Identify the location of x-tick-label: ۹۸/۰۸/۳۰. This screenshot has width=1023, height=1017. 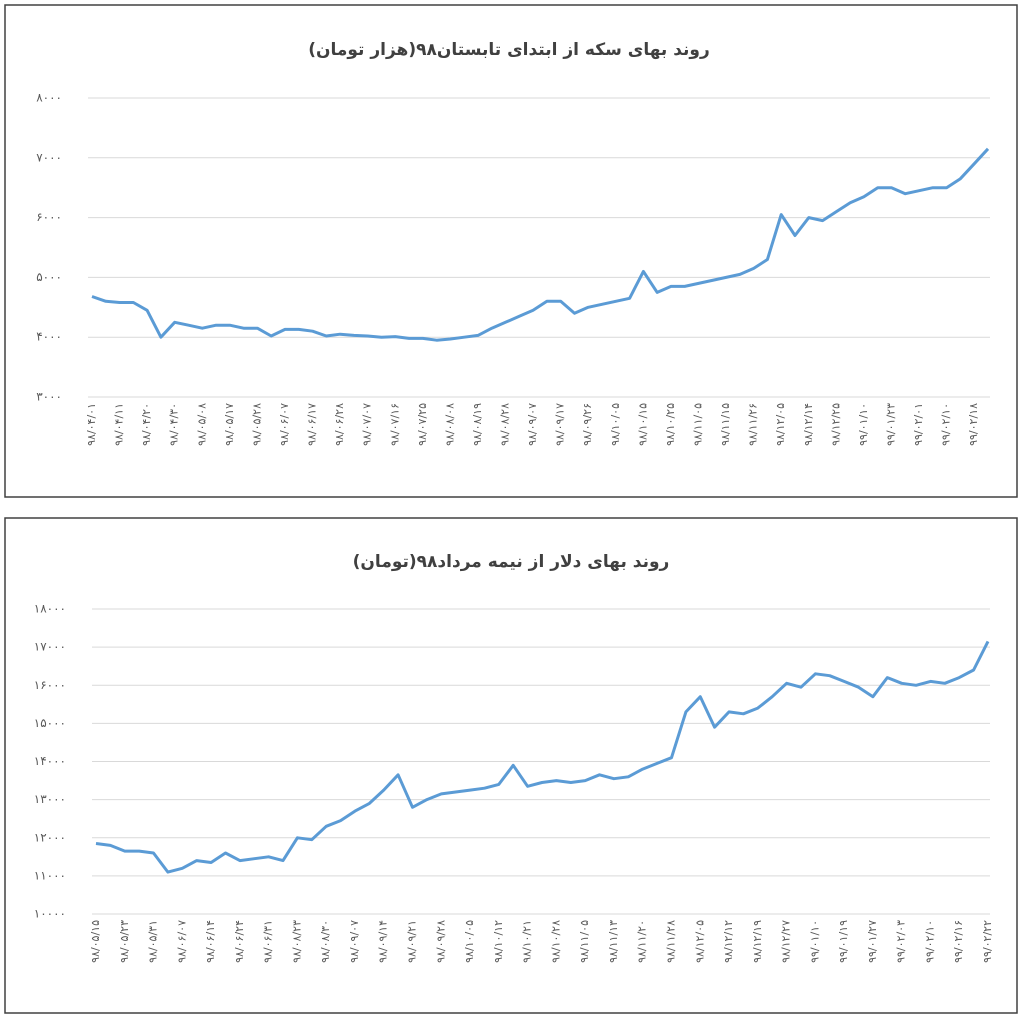
(325, 941).